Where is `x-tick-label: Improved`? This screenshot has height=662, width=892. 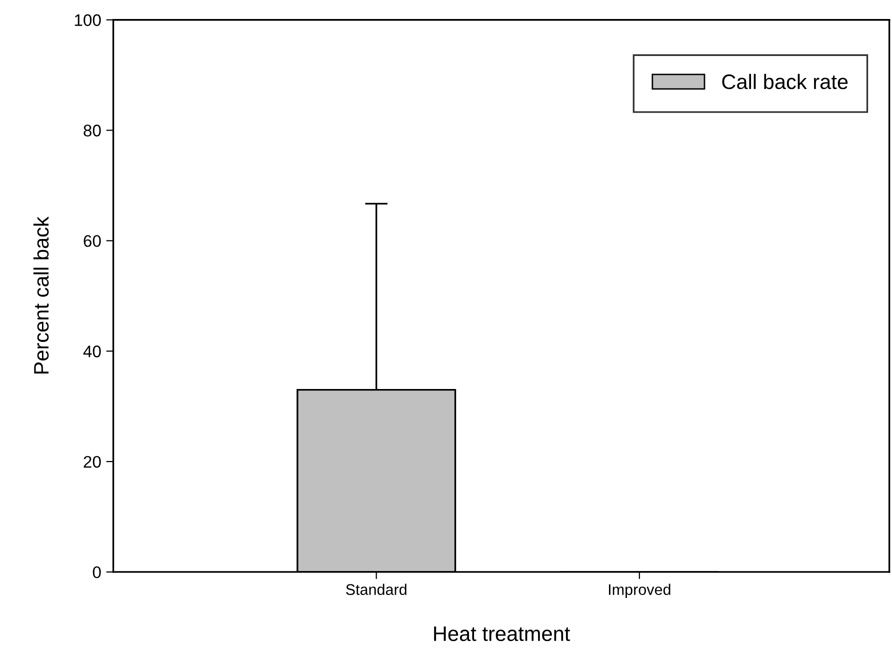
x-tick-label: Improved is located at coordinates (639, 591).